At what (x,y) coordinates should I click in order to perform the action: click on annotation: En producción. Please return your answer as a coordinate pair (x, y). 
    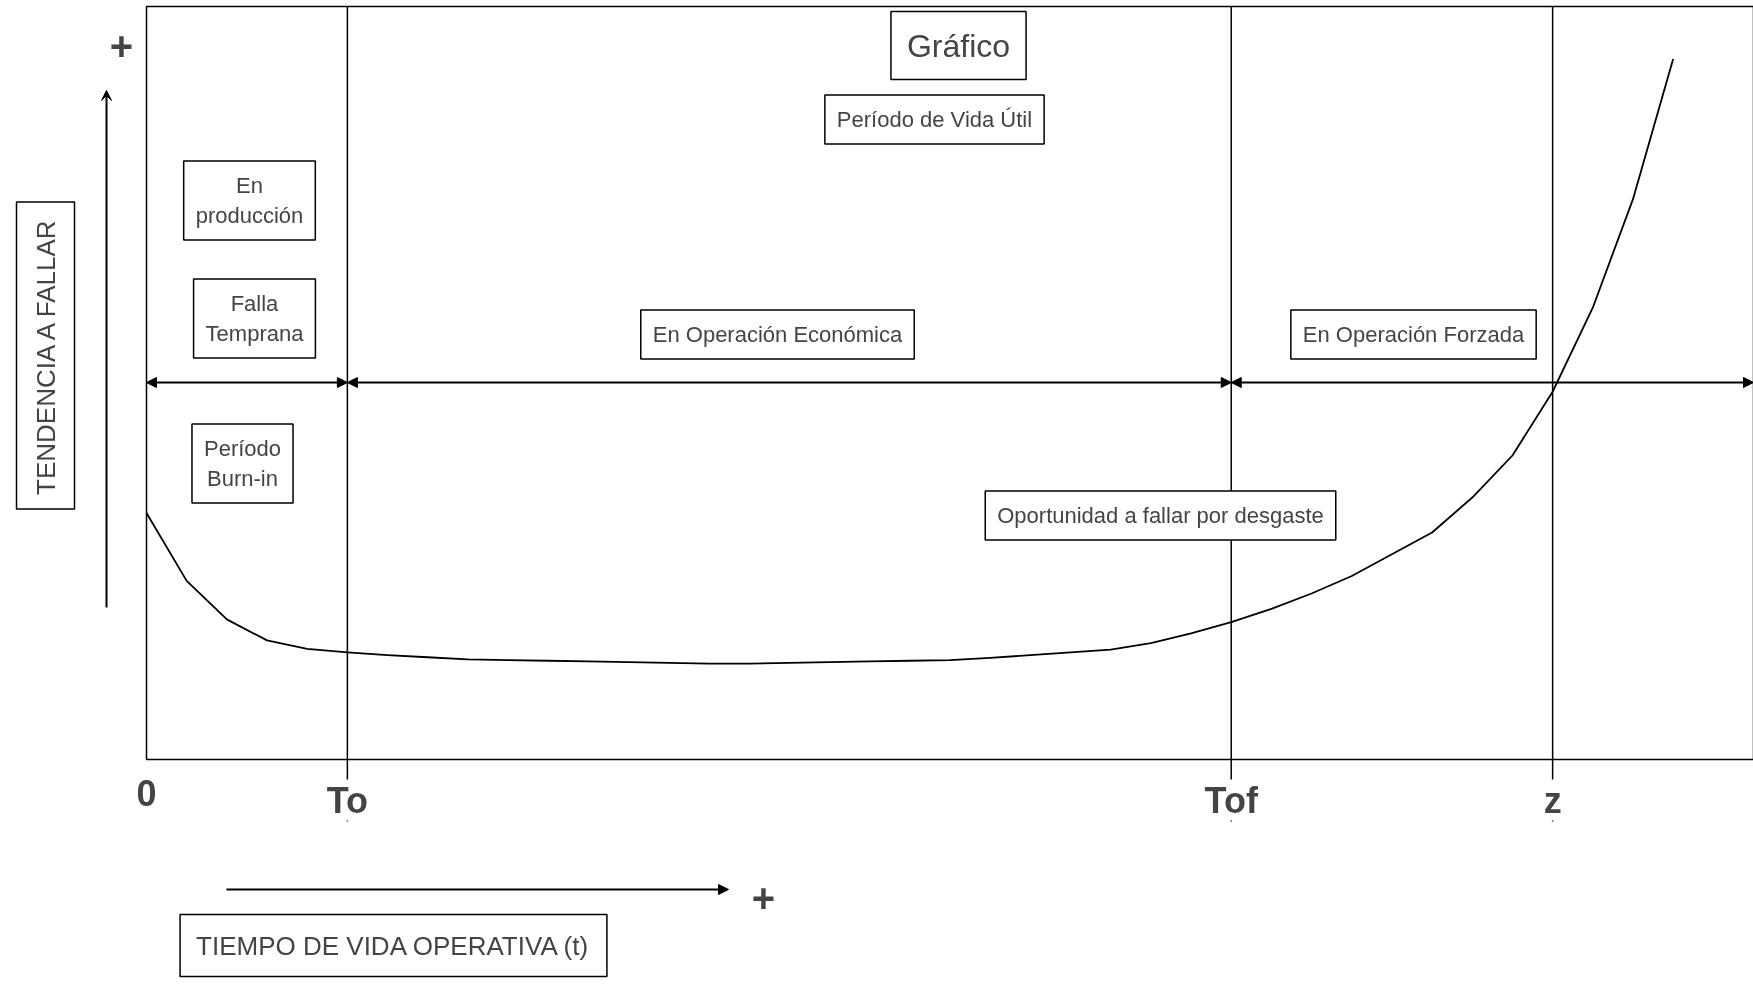
    Looking at the image, I should click on (249, 200).